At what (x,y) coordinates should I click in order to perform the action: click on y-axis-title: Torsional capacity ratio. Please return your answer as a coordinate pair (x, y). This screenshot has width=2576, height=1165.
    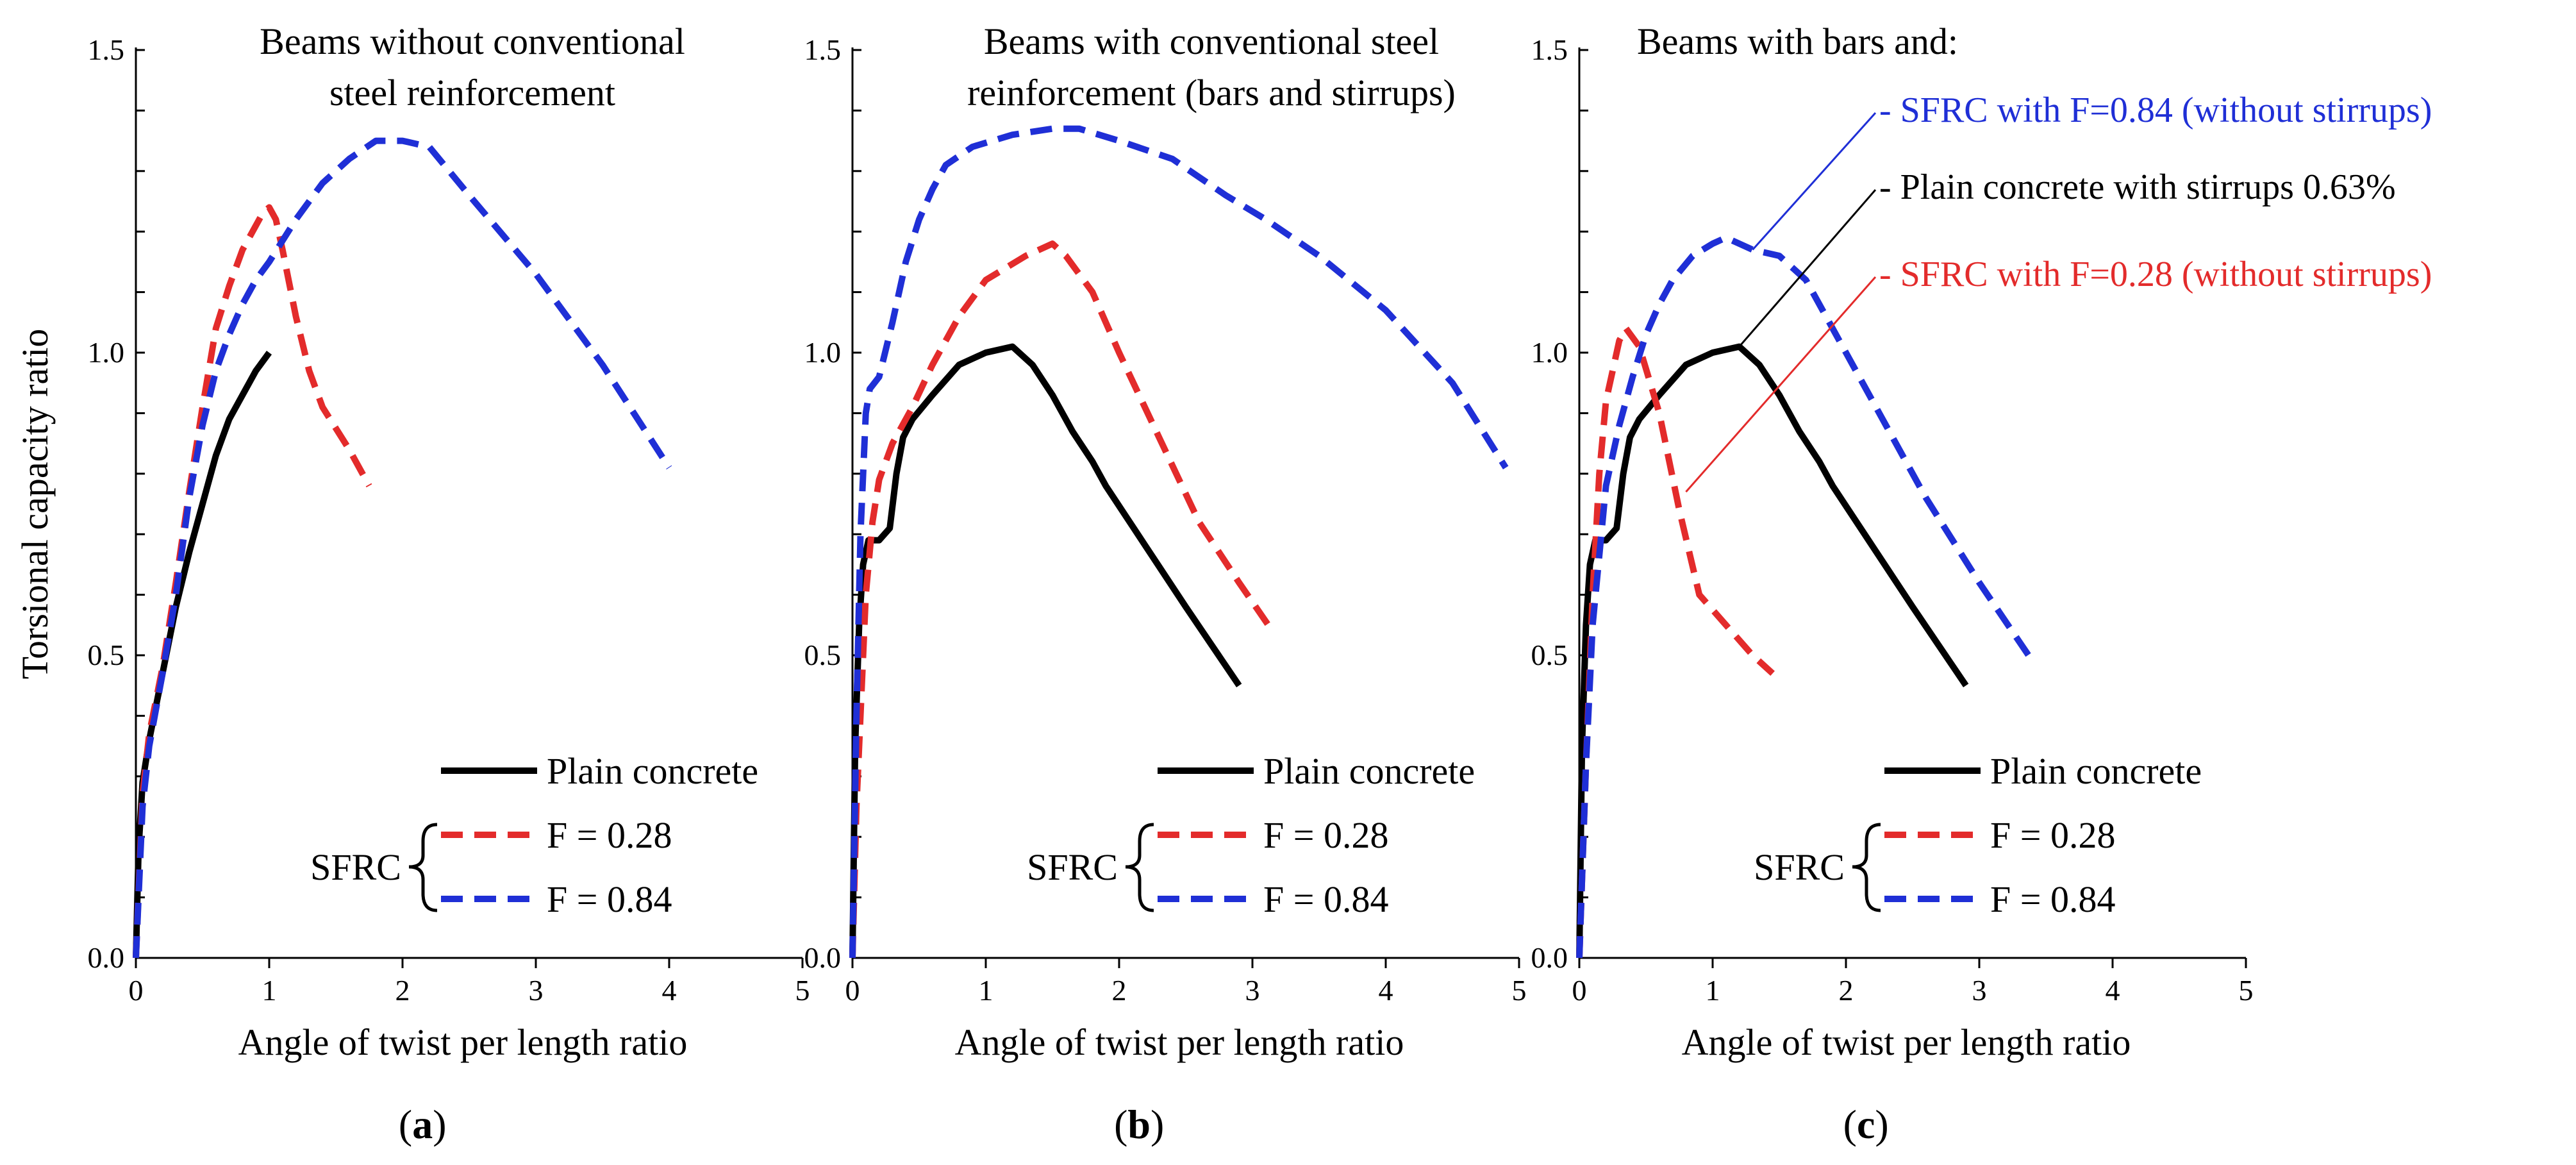
    Looking at the image, I should click on (35, 504).